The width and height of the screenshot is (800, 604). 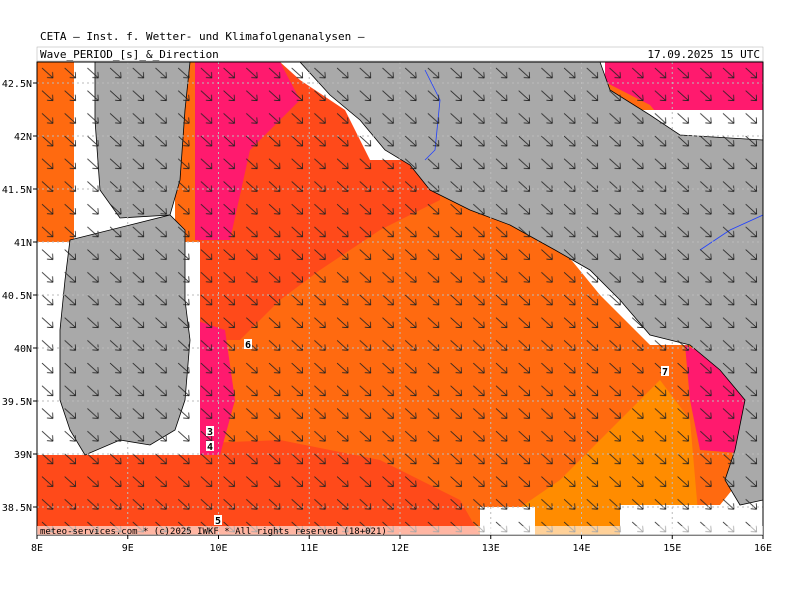 What do you see at coordinates (400, 548) in the screenshot?
I see `lon-label: 12E` at bounding box center [400, 548].